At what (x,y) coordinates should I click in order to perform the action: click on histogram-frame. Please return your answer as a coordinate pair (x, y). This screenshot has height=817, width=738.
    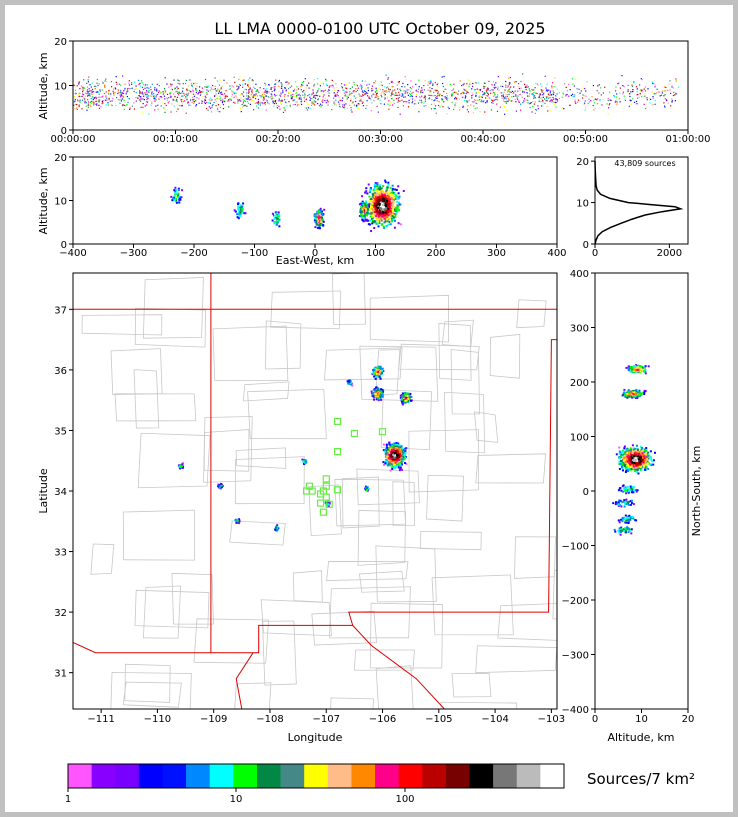
    Looking at the image, I should click on (641, 200).